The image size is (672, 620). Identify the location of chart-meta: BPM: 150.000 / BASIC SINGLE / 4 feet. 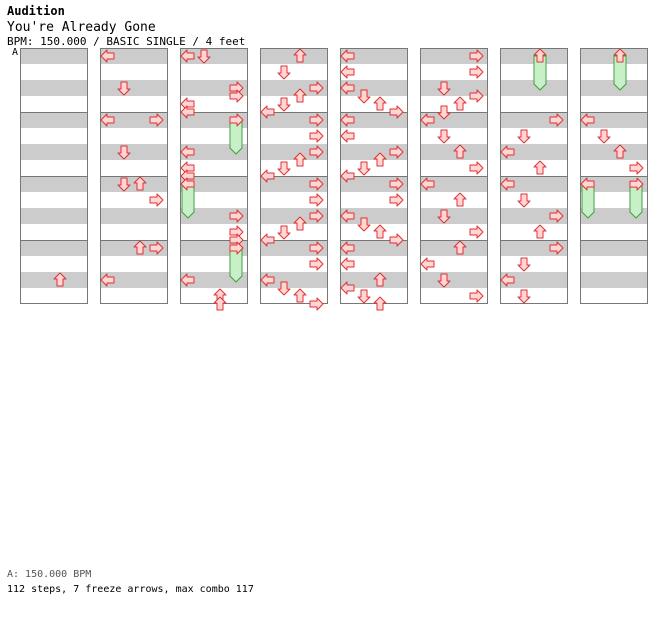
(126, 41).